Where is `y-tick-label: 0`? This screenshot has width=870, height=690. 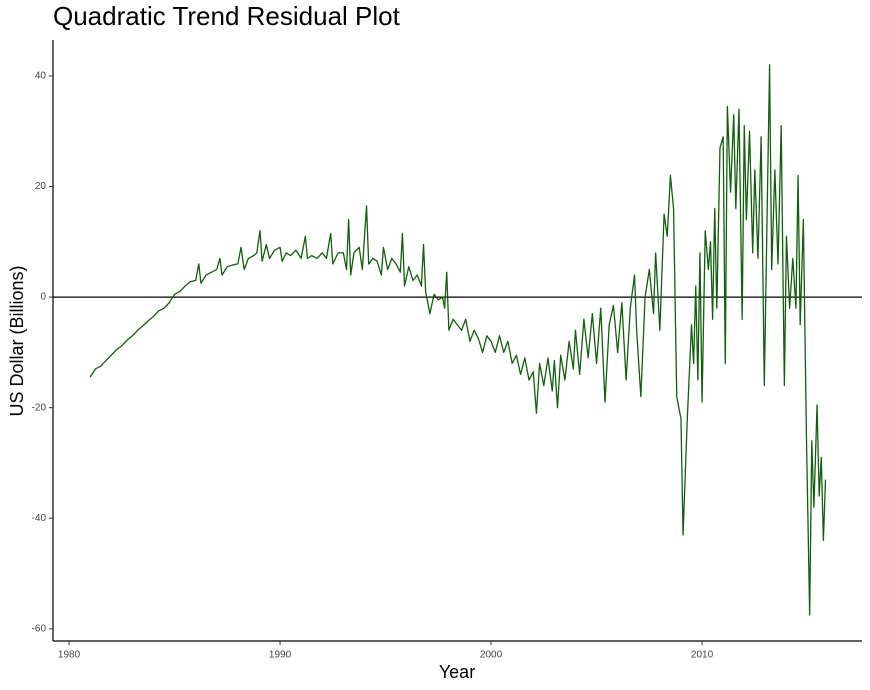
y-tick-label: 0 is located at coordinates (43, 297).